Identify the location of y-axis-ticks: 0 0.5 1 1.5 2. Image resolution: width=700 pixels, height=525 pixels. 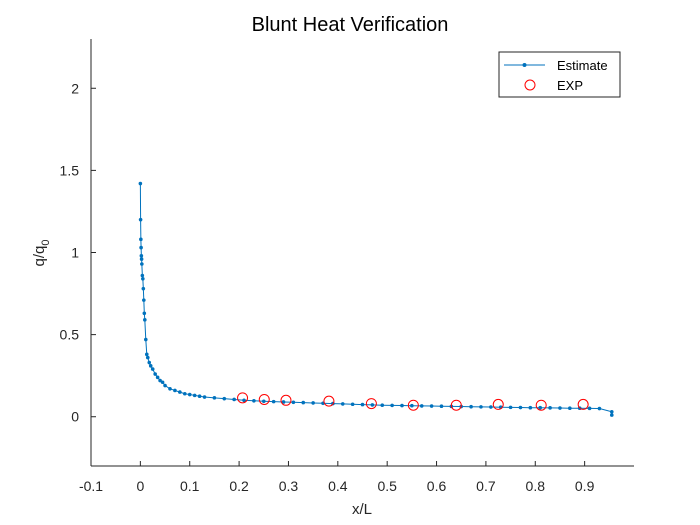
(78, 252).